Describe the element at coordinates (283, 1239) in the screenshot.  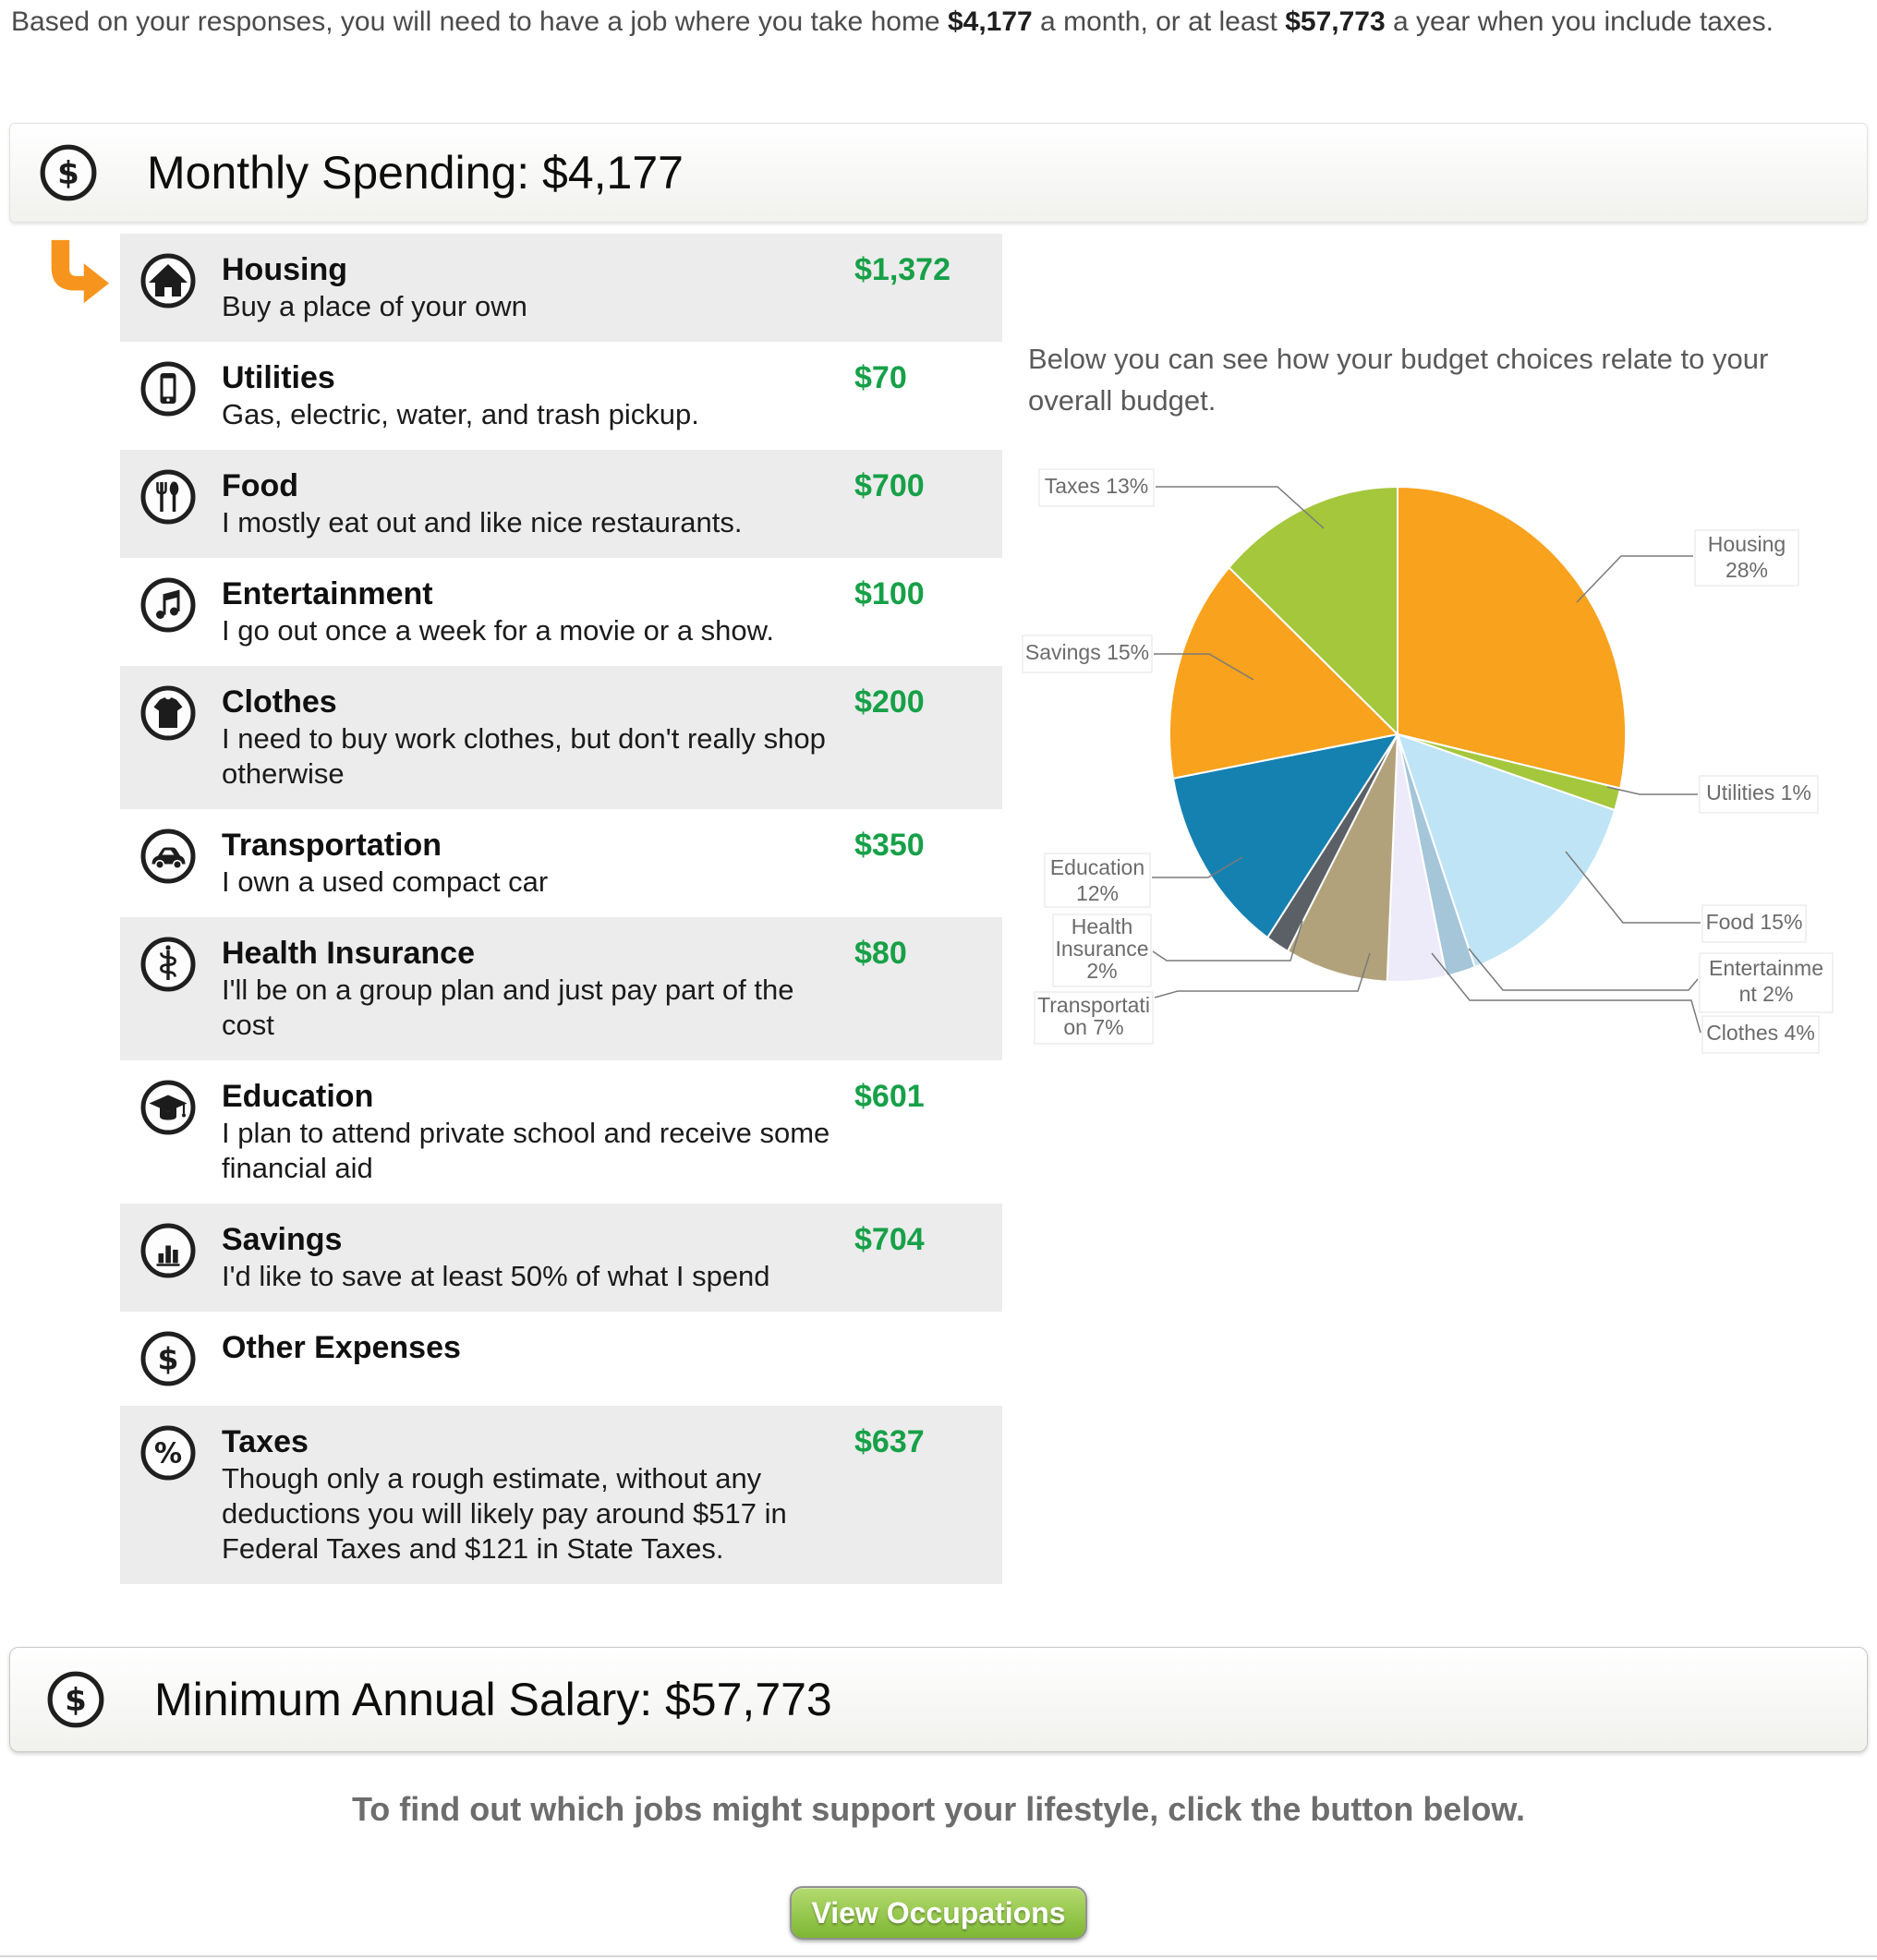
I see `category-name: Savings` at that location.